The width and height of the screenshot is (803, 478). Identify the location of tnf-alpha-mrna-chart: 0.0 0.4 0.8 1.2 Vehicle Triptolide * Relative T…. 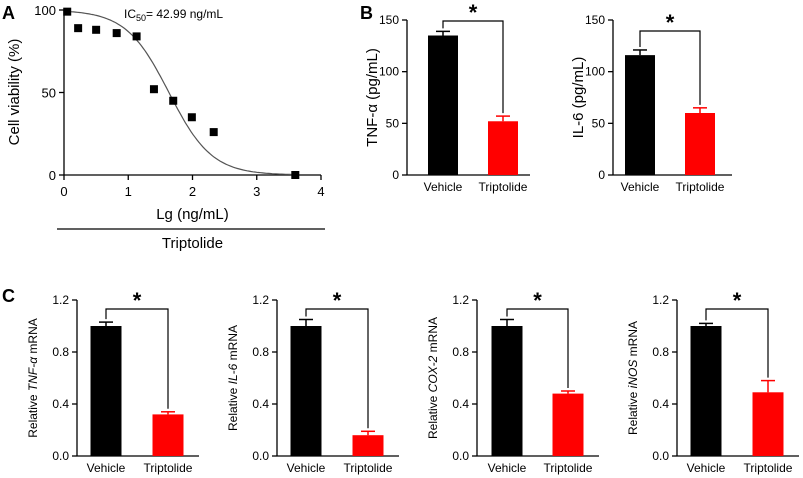
(112, 381).